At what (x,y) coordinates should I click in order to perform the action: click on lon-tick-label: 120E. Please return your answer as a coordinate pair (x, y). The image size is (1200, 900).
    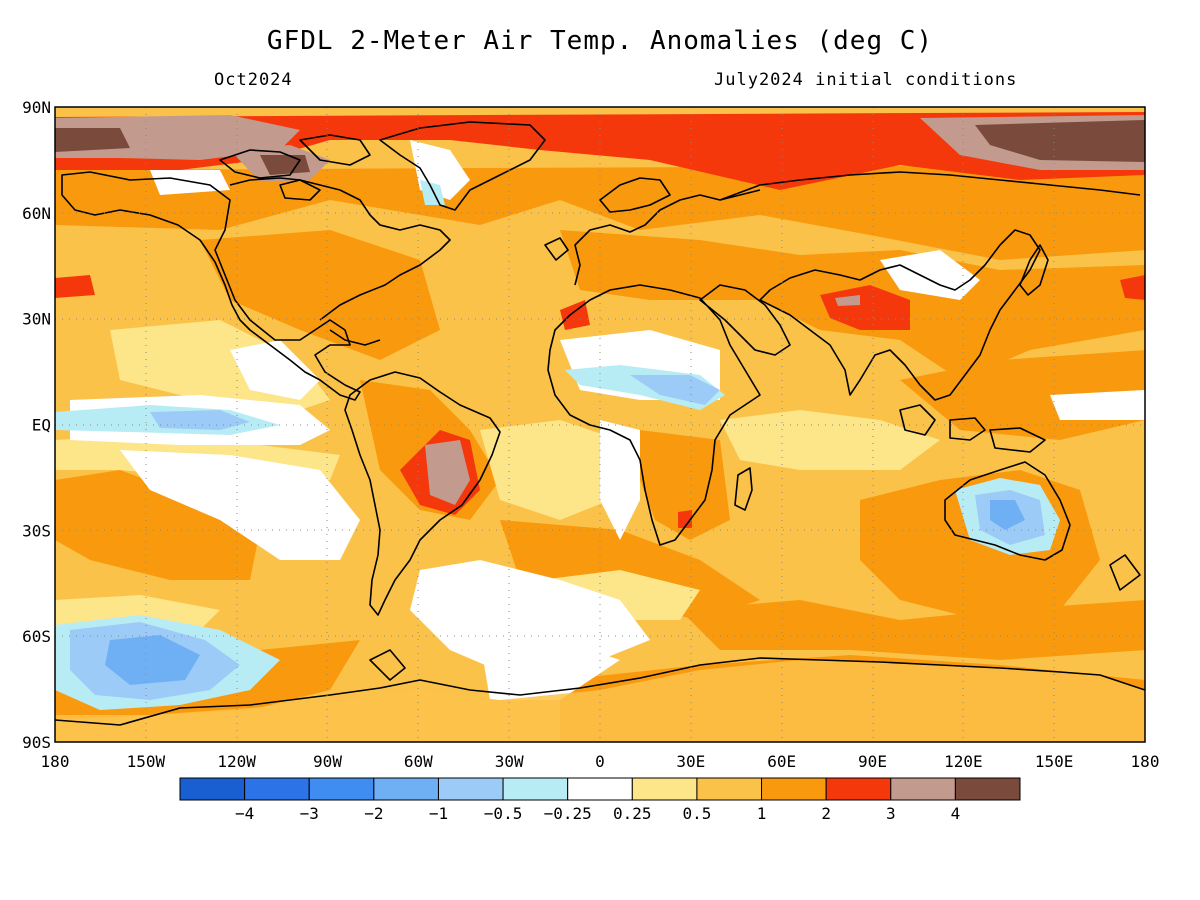
    Looking at the image, I should click on (963, 761).